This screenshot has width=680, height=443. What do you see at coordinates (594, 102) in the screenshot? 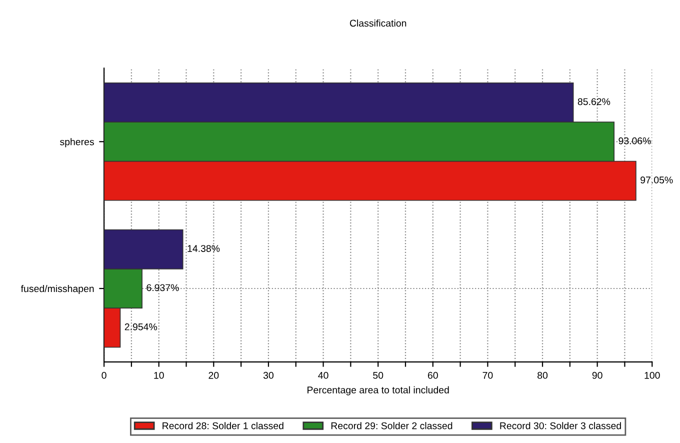
I see `data-label: 85.62%` at bounding box center [594, 102].